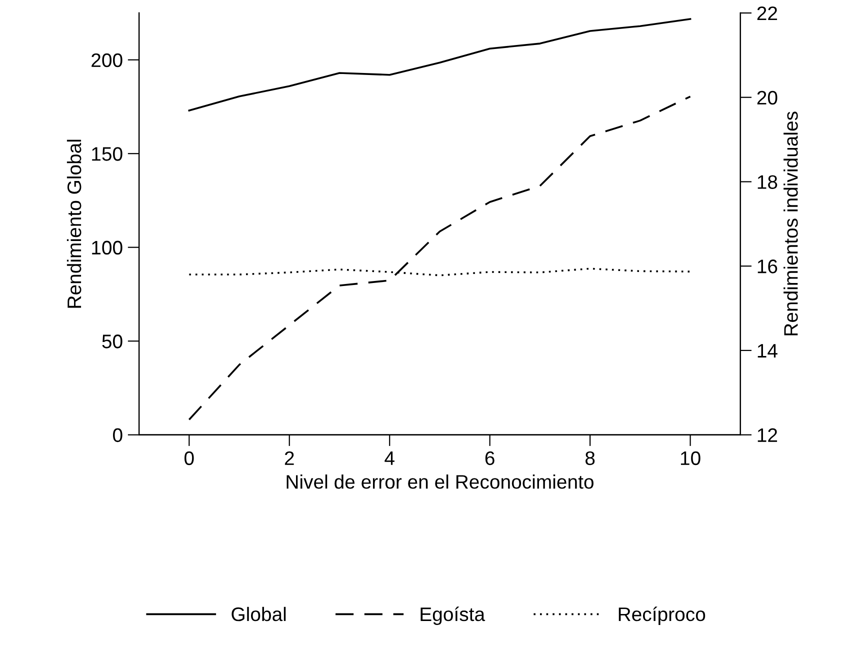 Image resolution: width=853 pixels, height=649 pixels. Describe the element at coordinates (768, 351) in the screenshot. I see `y2-tick-label: 14` at that location.